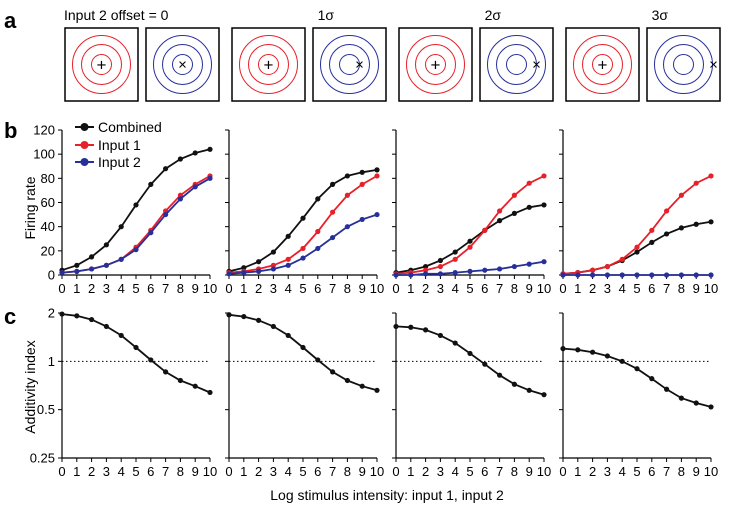  Describe the element at coordinates (180, 288) in the screenshot. I see `x-tick-label: 8` at that location.